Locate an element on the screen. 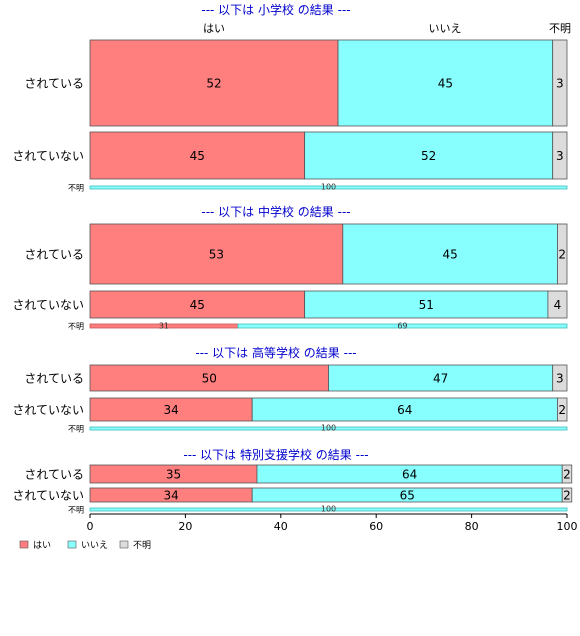 Image resolution: width=580 pixels, height=636 pixels. data-label-1-2-0: 31 is located at coordinates (164, 326).